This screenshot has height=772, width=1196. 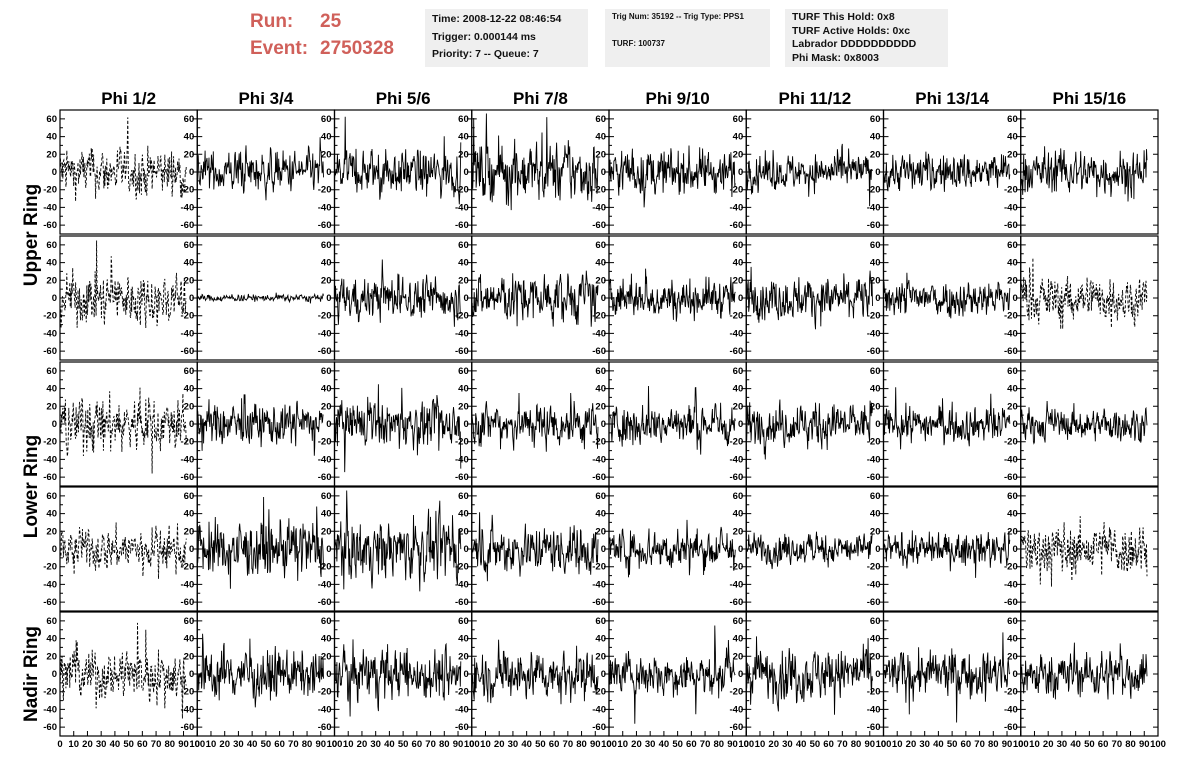 I want to click on x-tick-label: 10, so click(x=897, y=744).